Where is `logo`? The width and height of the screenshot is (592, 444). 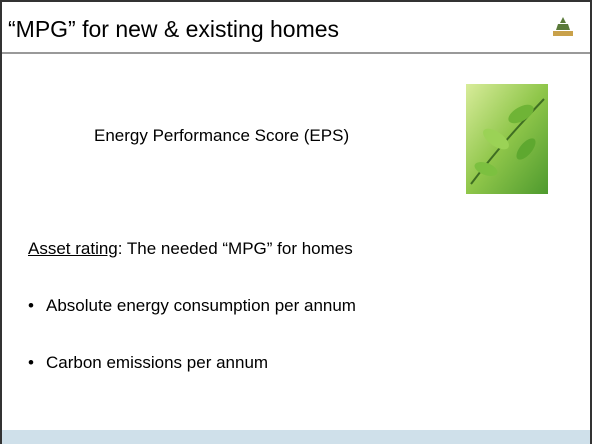
logo is located at coordinates (563, 26).